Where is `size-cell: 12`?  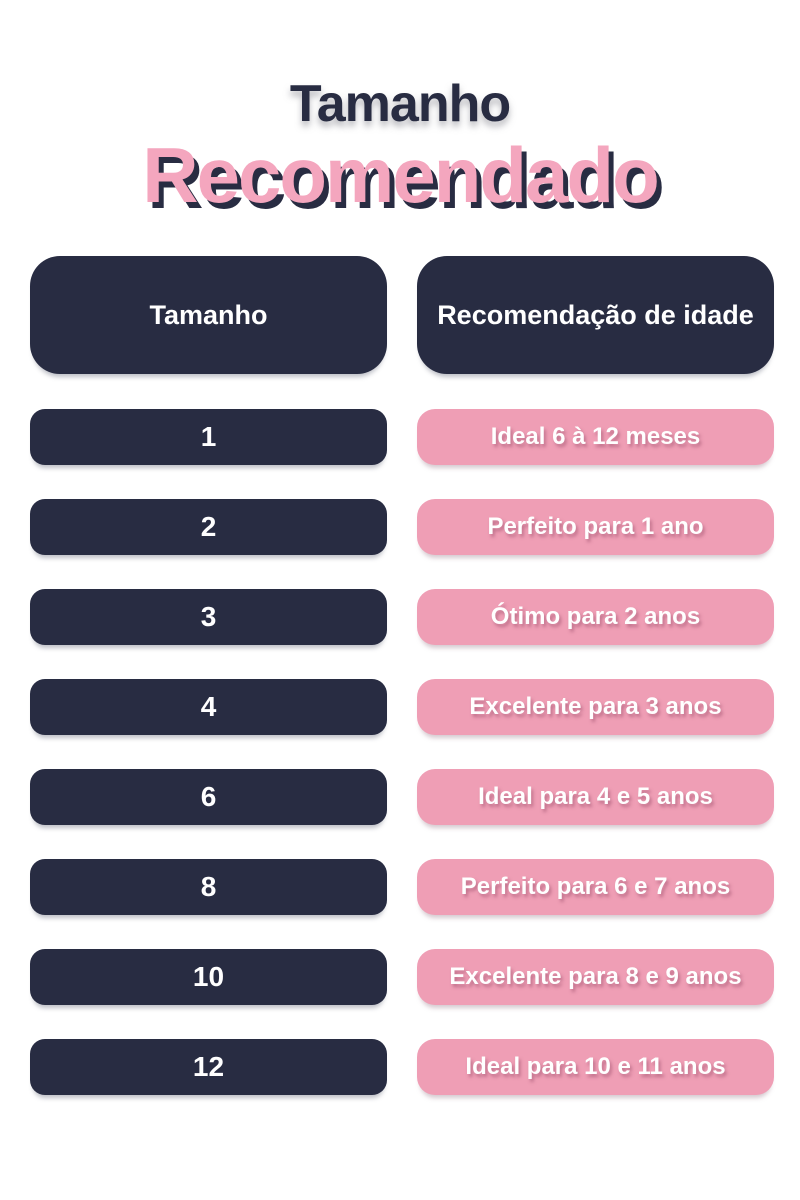 size-cell: 12 is located at coordinates (208, 1067).